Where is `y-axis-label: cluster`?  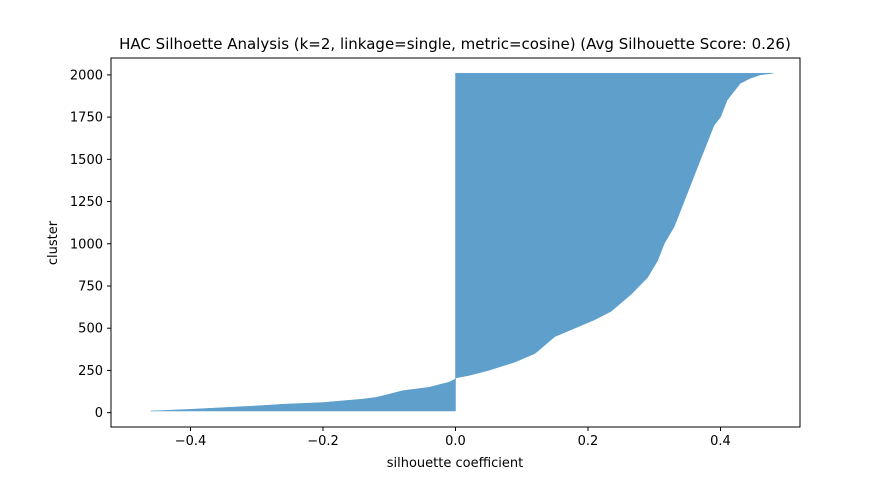
y-axis-label: cluster is located at coordinates (53, 242).